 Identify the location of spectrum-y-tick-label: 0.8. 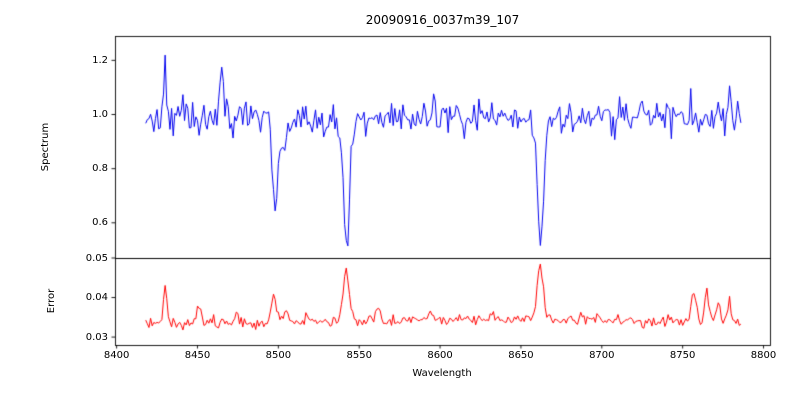
(100, 169).